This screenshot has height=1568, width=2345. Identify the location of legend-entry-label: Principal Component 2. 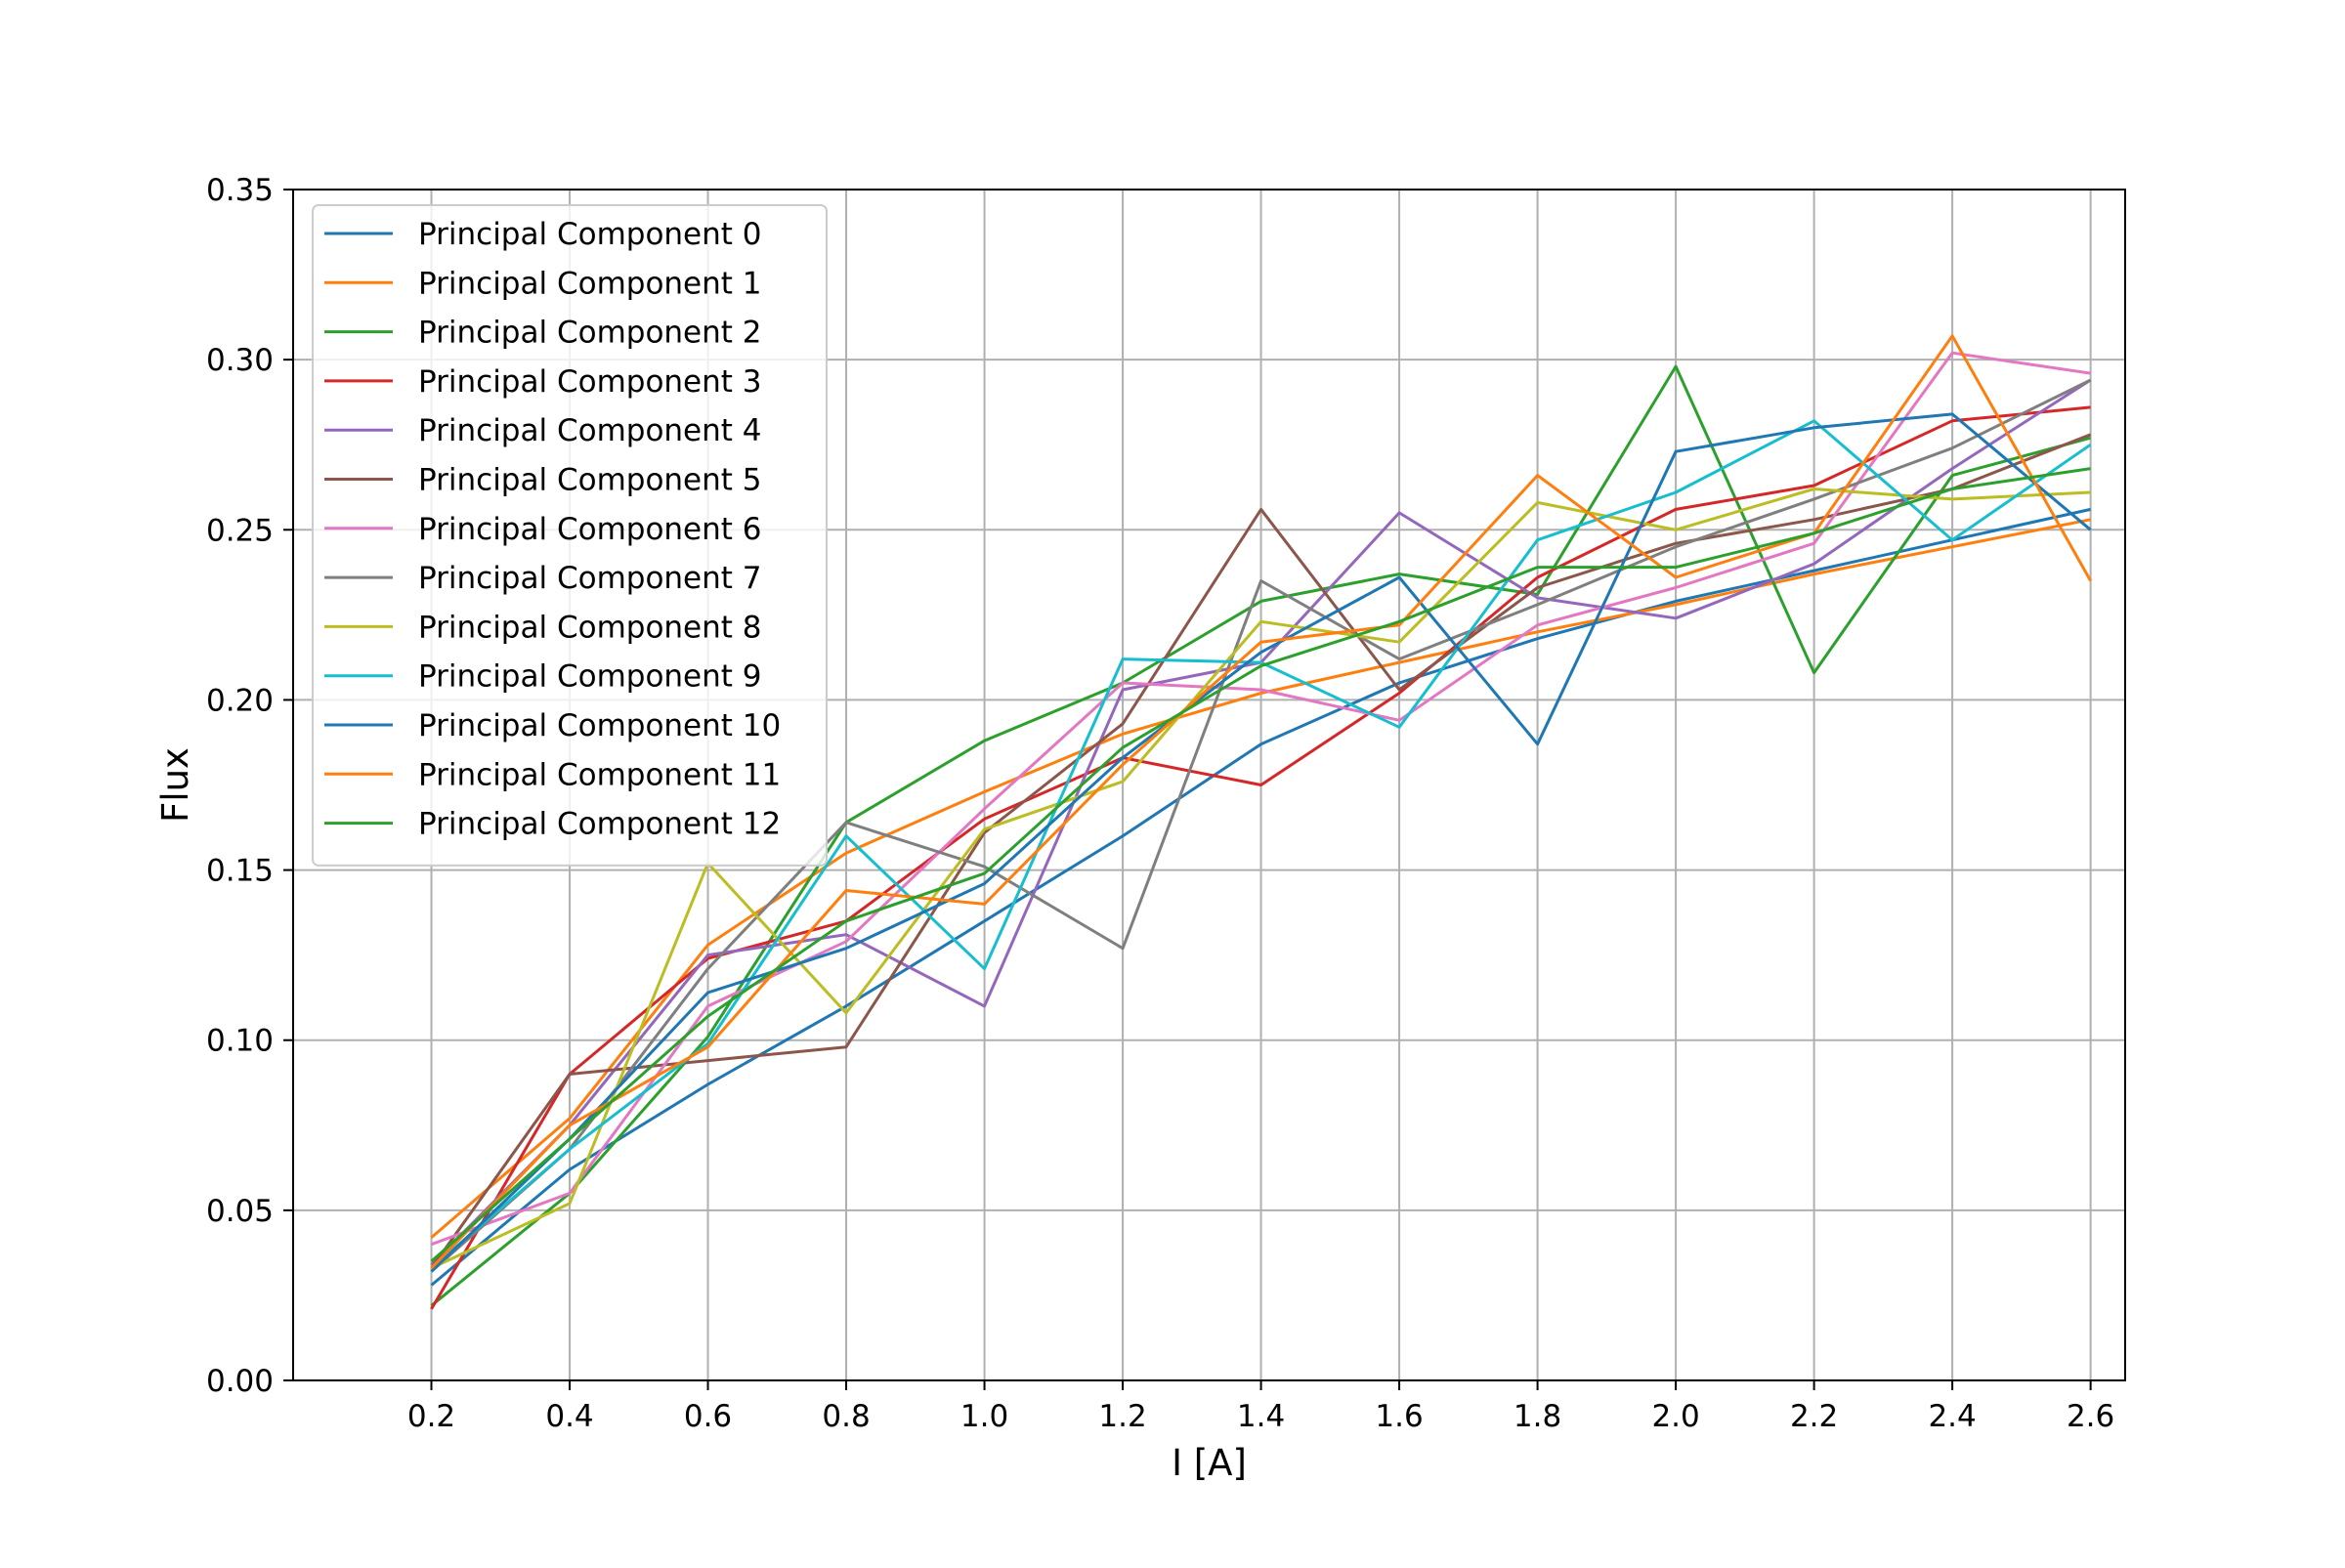
(590, 333).